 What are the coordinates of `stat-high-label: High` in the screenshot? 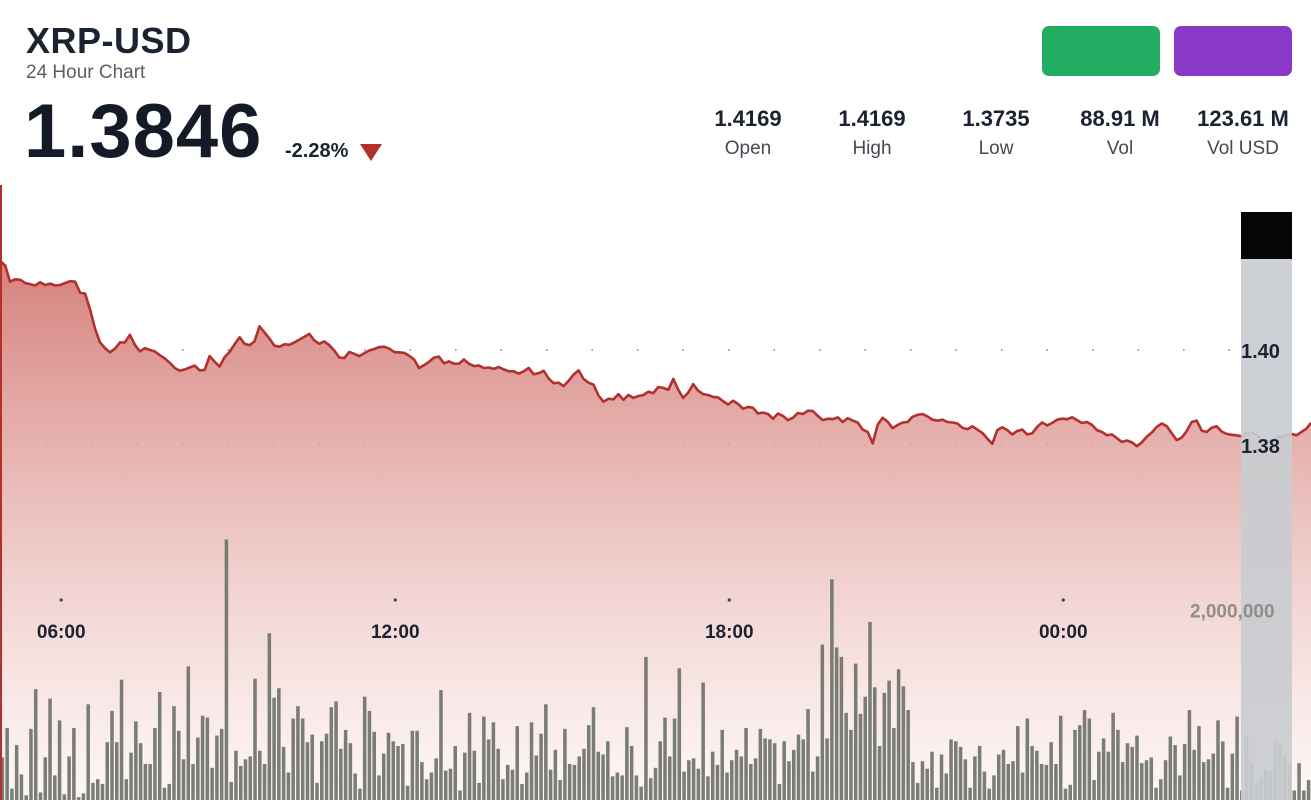 It's located at (872, 148).